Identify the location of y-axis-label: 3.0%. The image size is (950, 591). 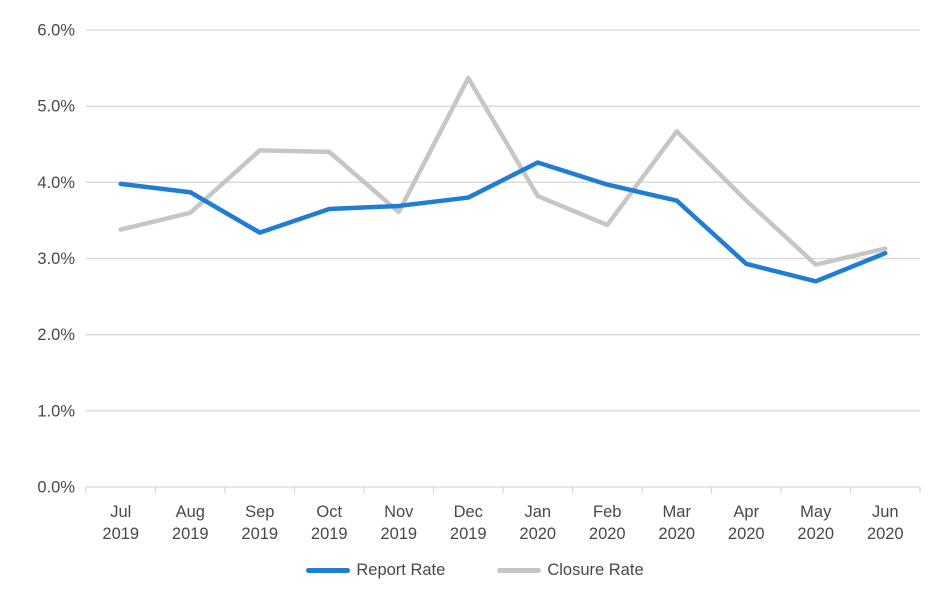
(56, 259).